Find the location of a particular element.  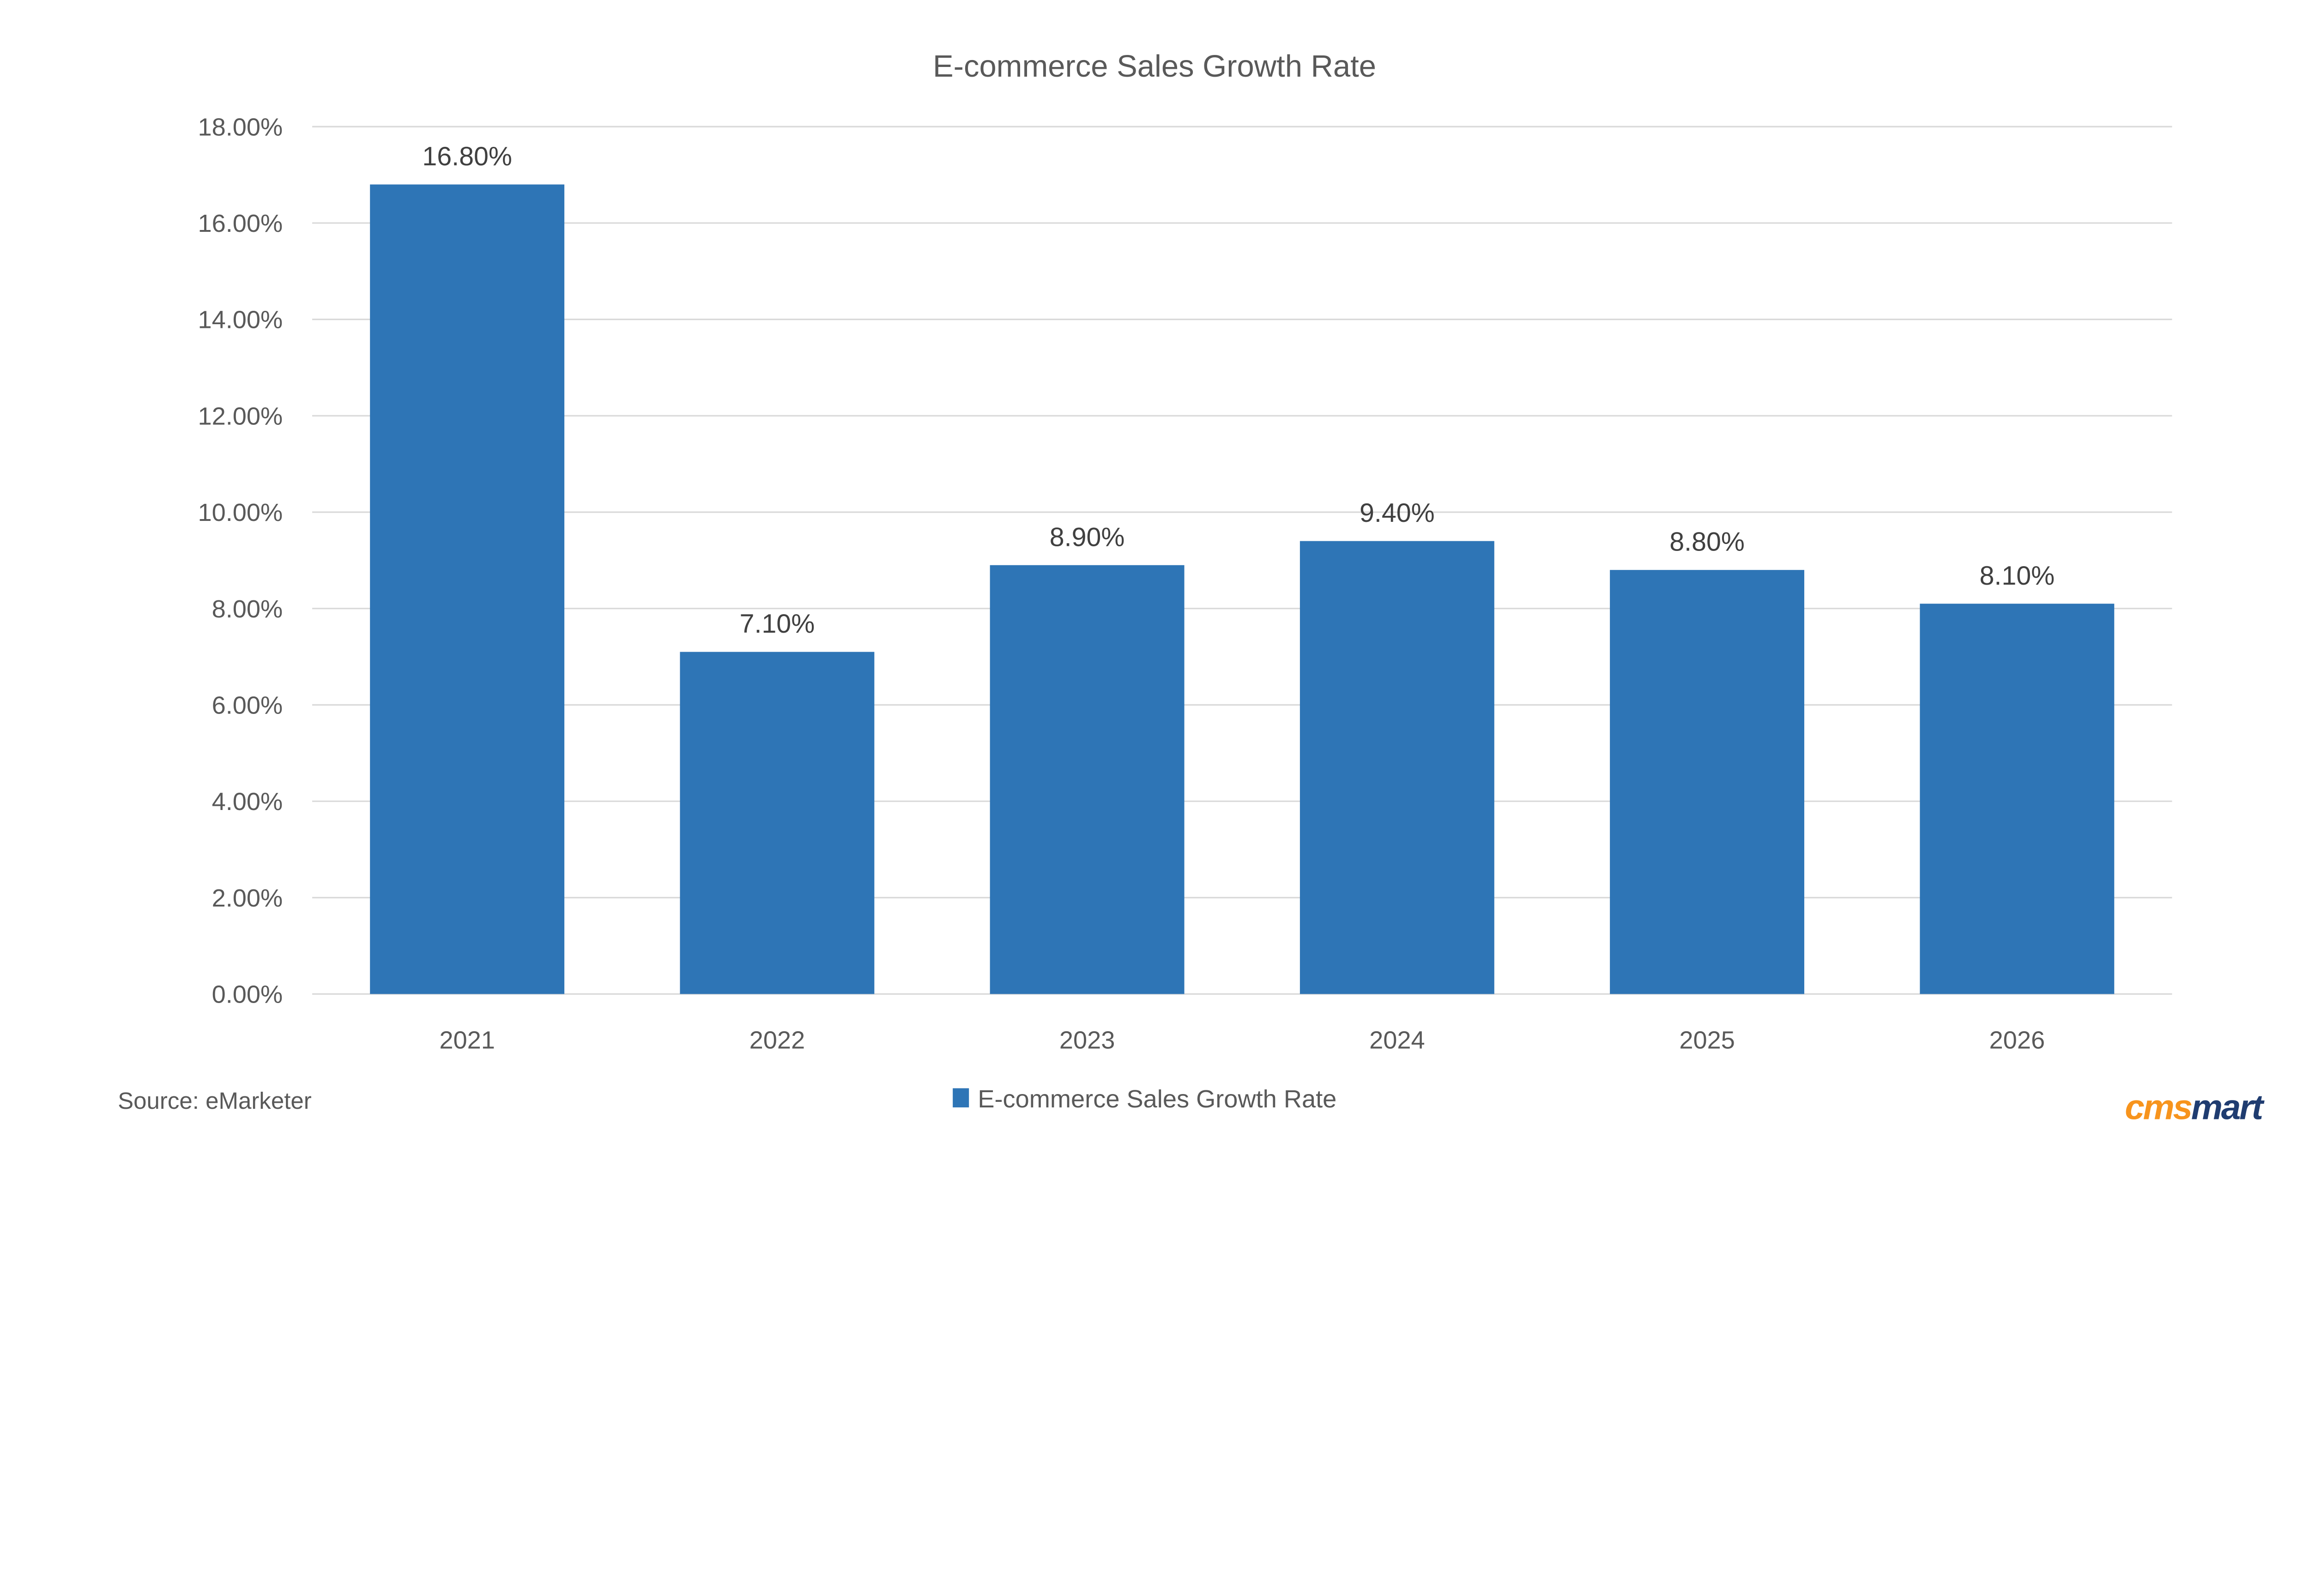

y-tick-label: 16.00% is located at coordinates (241, 223).